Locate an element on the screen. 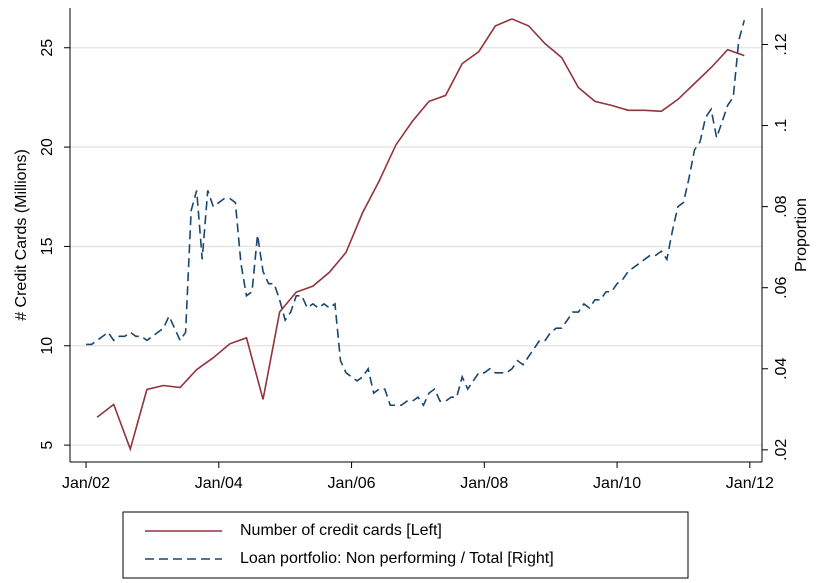  x-tick-label: Jan/04 is located at coordinates (219, 483).